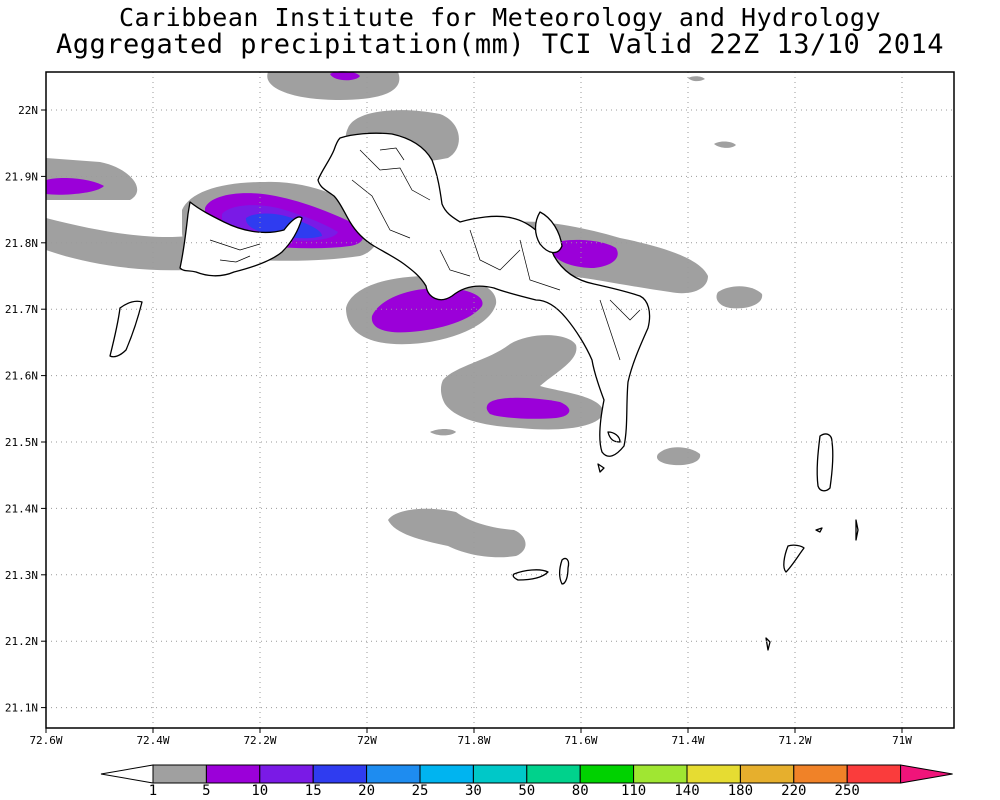 This screenshot has width=1000, height=800. I want to click on island-north-caicos, so click(484, 294).